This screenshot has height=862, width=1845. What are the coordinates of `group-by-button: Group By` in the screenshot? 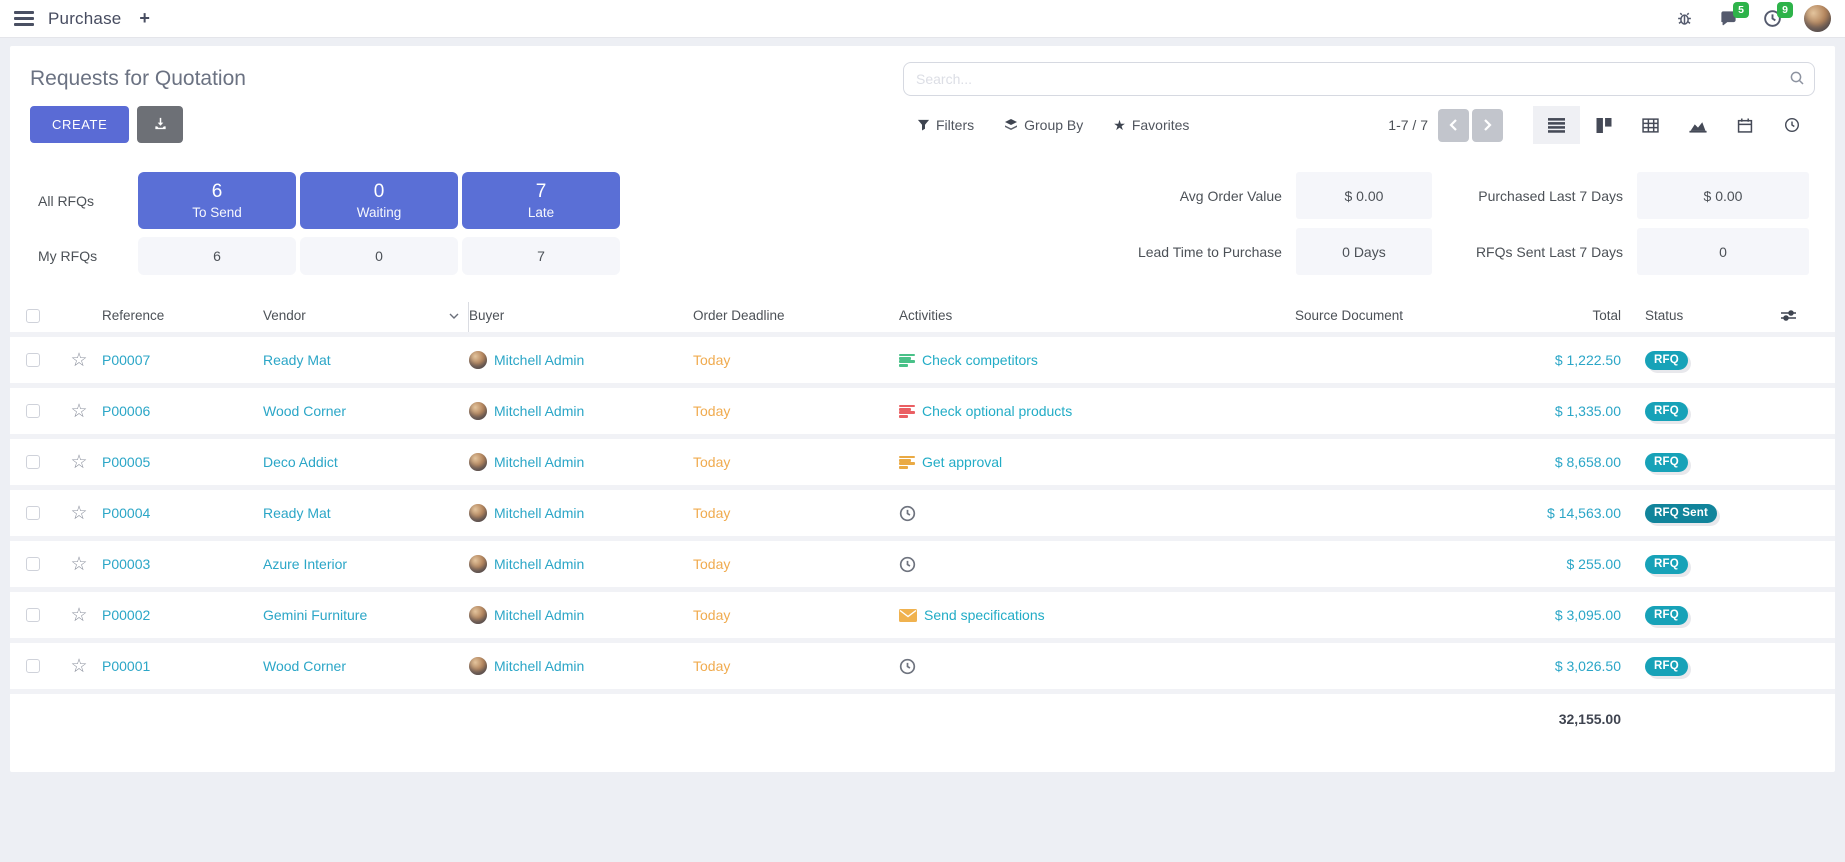 It's located at (1043, 125).